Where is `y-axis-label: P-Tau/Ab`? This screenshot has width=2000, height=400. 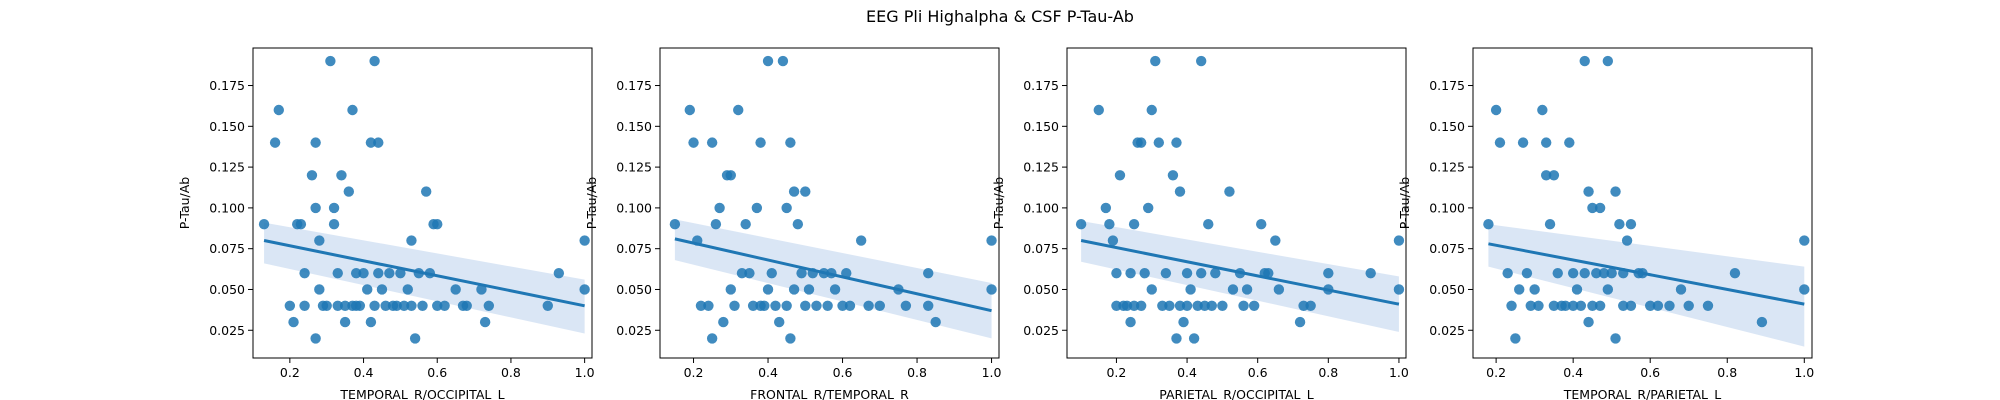
y-axis-label: P-Tau/Ab is located at coordinates (1404, 203).